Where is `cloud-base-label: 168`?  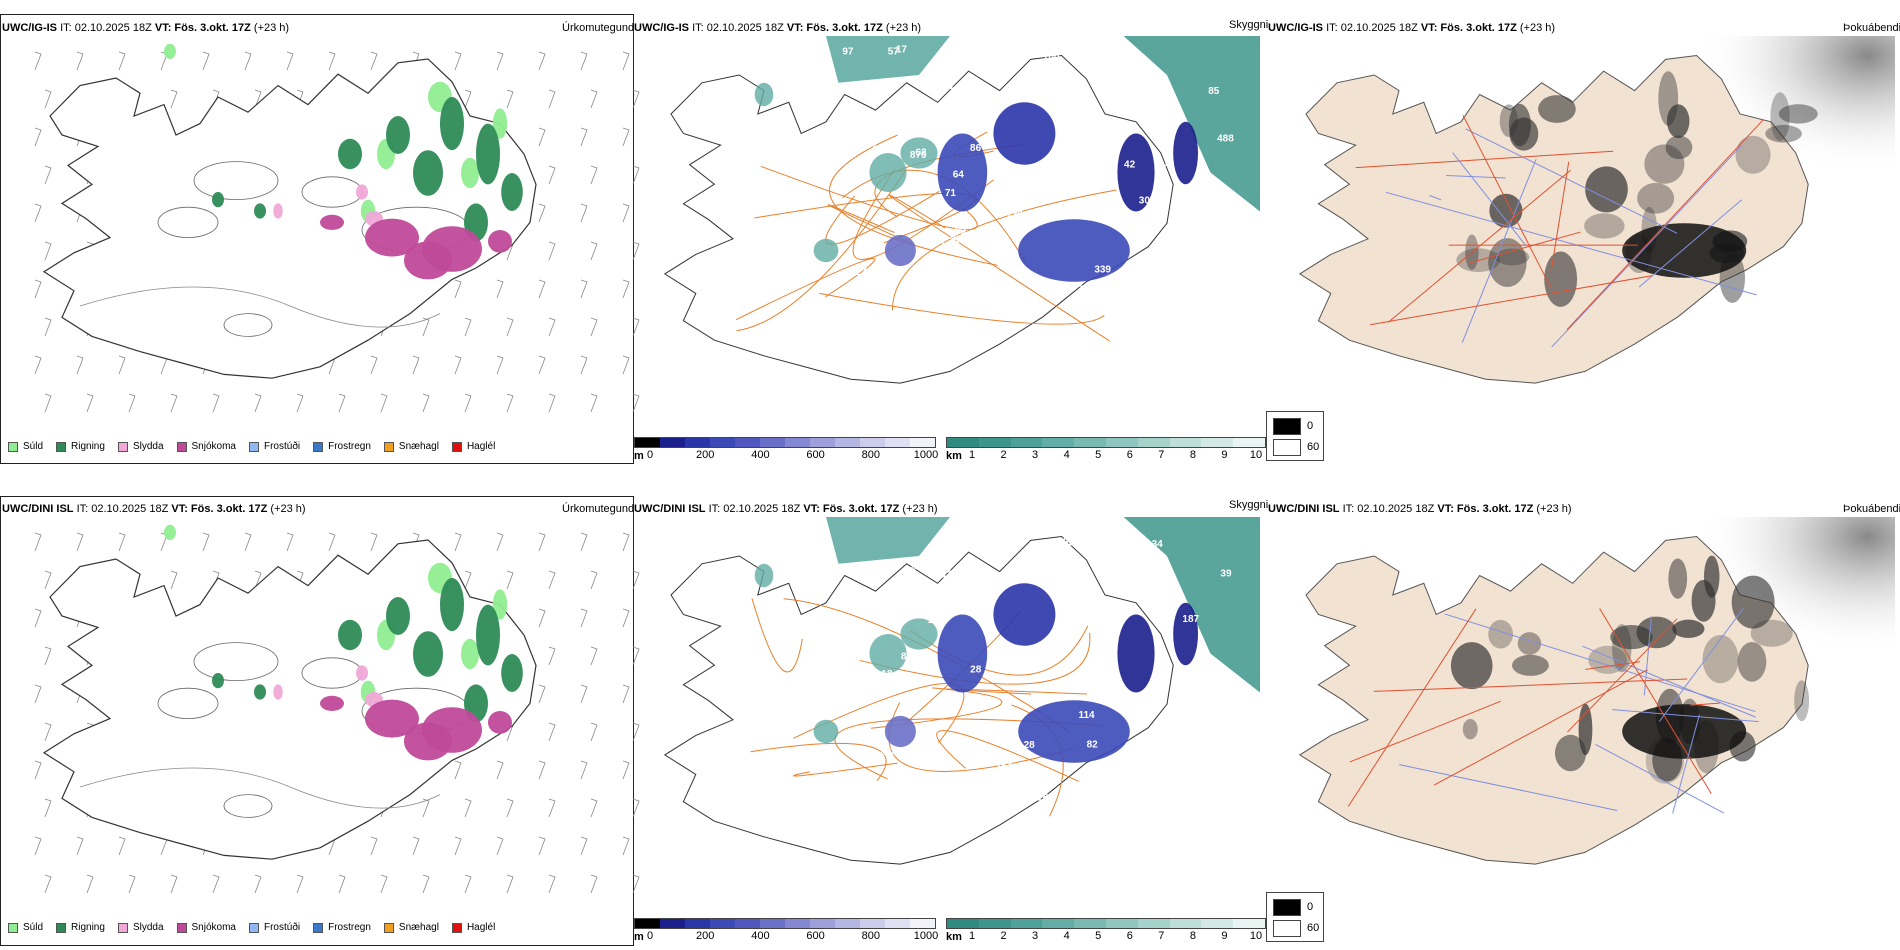 cloud-base-label: 168 is located at coordinates (1159, 110).